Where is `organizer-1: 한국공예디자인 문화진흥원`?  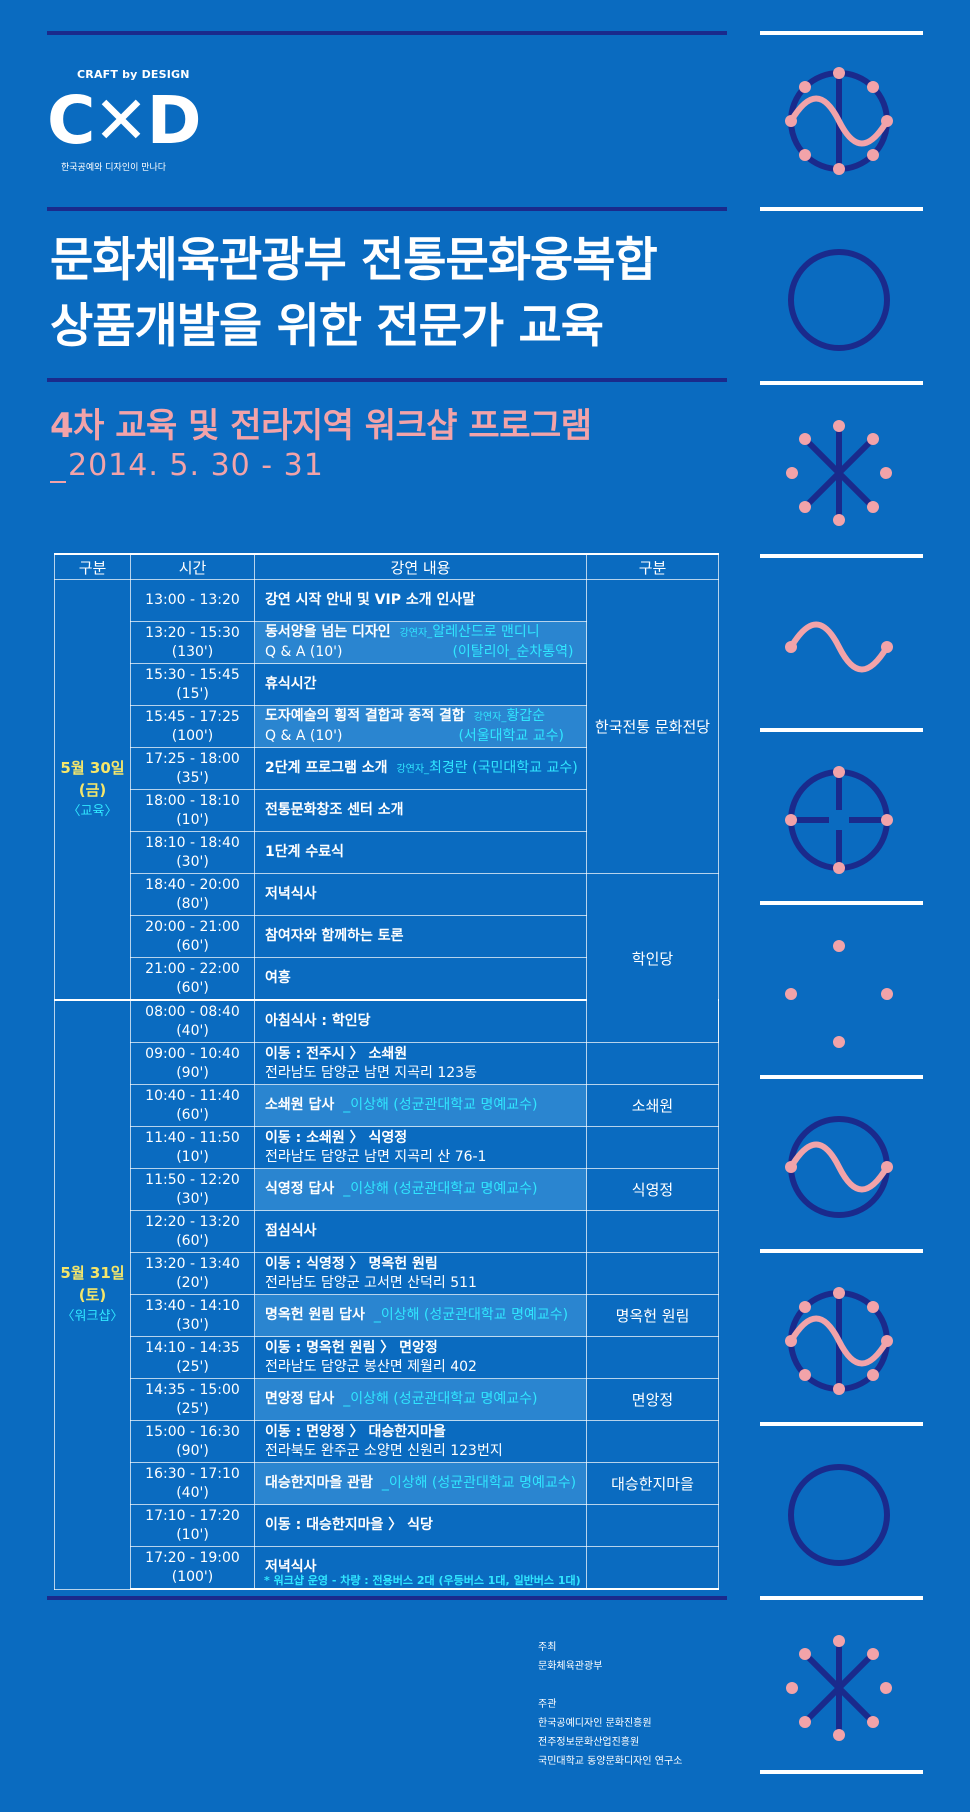
organizer-1: 한국공예디자인 문화진흥원 is located at coordinates (595, 1723).